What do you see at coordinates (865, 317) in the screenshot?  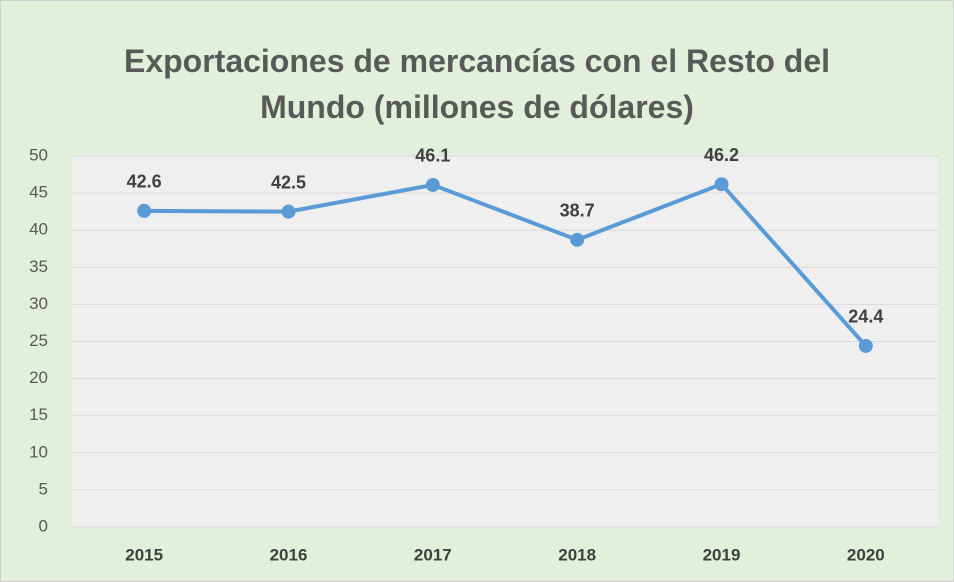 I see `data-label: 24.4` at bounding box center [865, 317].